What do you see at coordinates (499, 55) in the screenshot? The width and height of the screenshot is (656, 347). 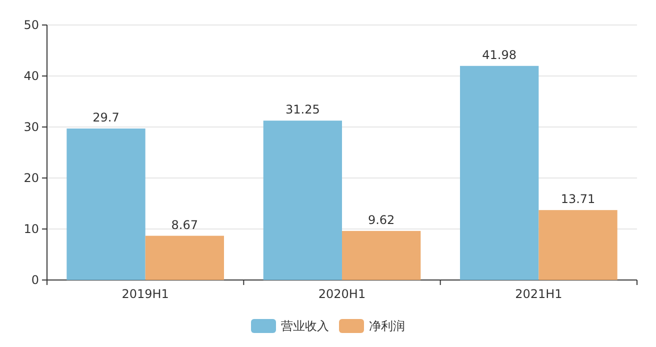 I see `data-label: 41.98` at bounding box center [499, 55].